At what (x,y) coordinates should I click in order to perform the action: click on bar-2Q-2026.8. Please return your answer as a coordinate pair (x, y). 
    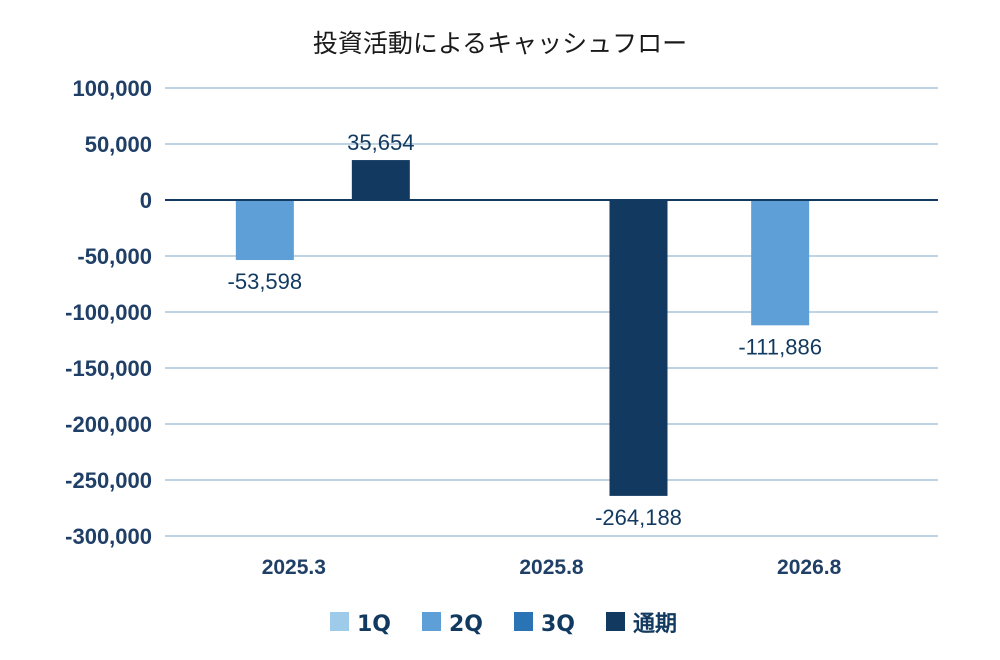
    Looking at the image, I should click on (780, 263).